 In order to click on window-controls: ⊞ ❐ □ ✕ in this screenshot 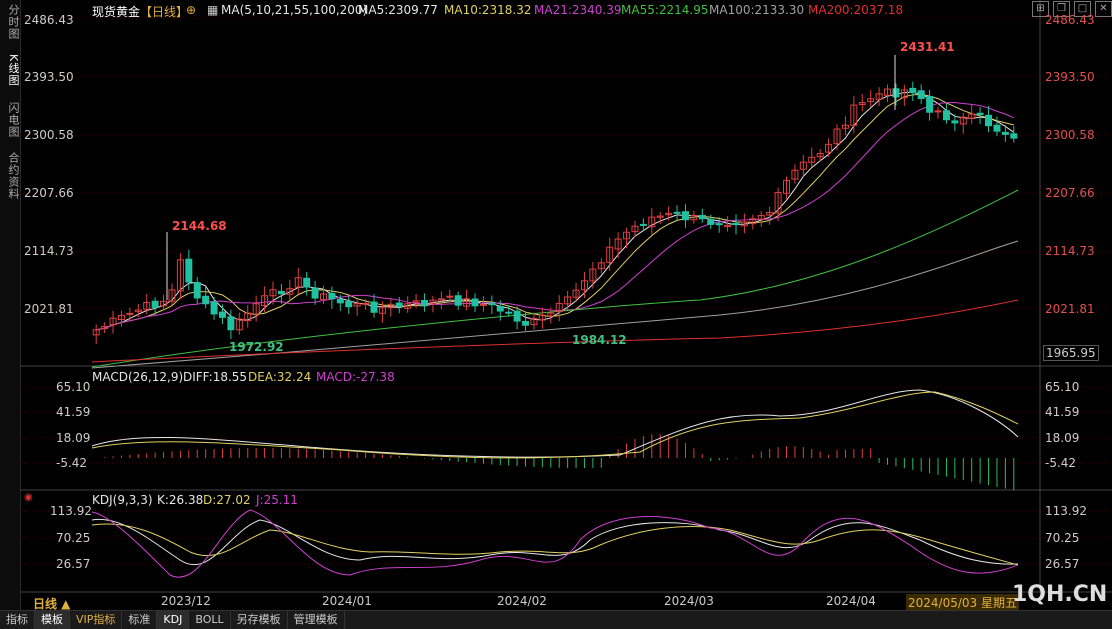, I will do `click(1072, 9)`.